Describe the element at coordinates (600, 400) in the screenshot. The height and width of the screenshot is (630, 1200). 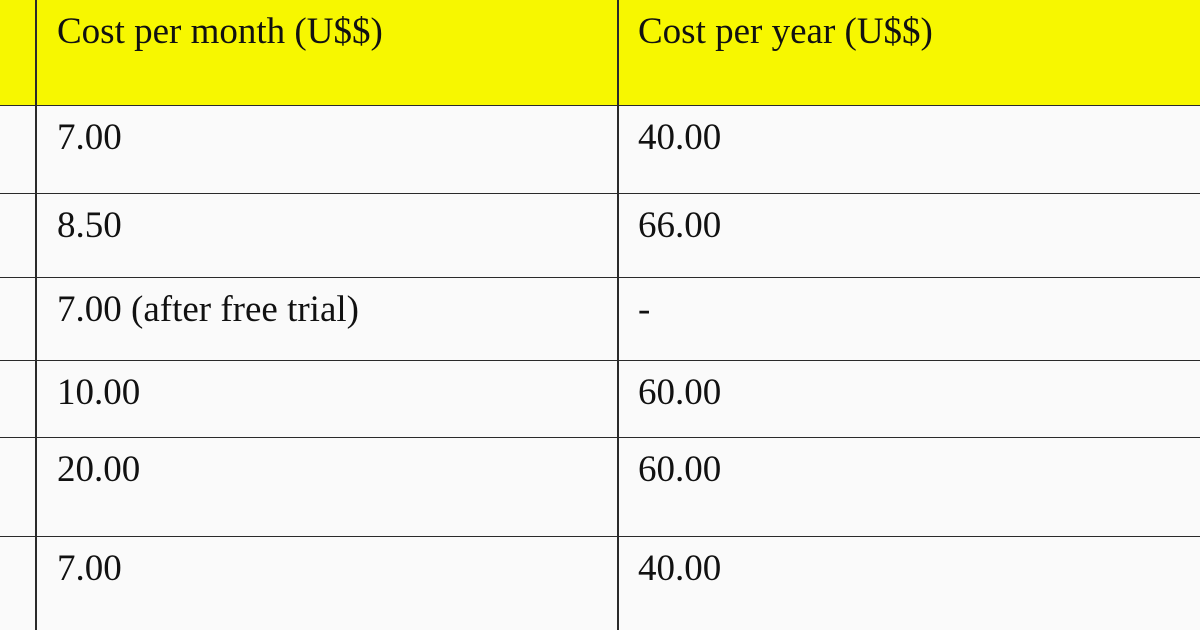
I see `table-row: 10.00 60.00` at that location.